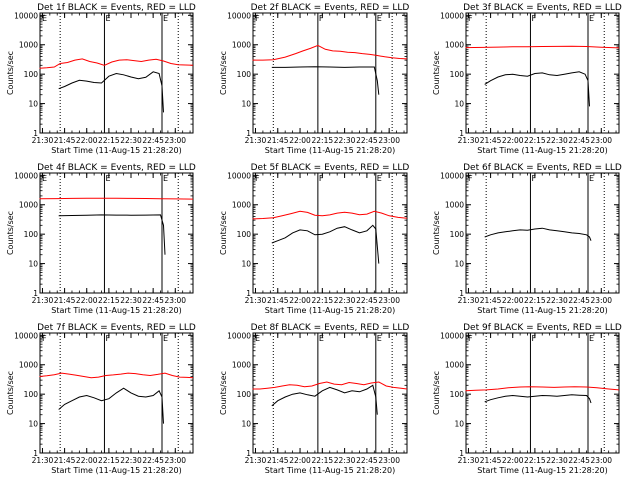  Describe the element at coordinates (542, 8) in the screenshot. I see `chart-title: Det 3f BLACK = Events, RED = LLD` at that location.